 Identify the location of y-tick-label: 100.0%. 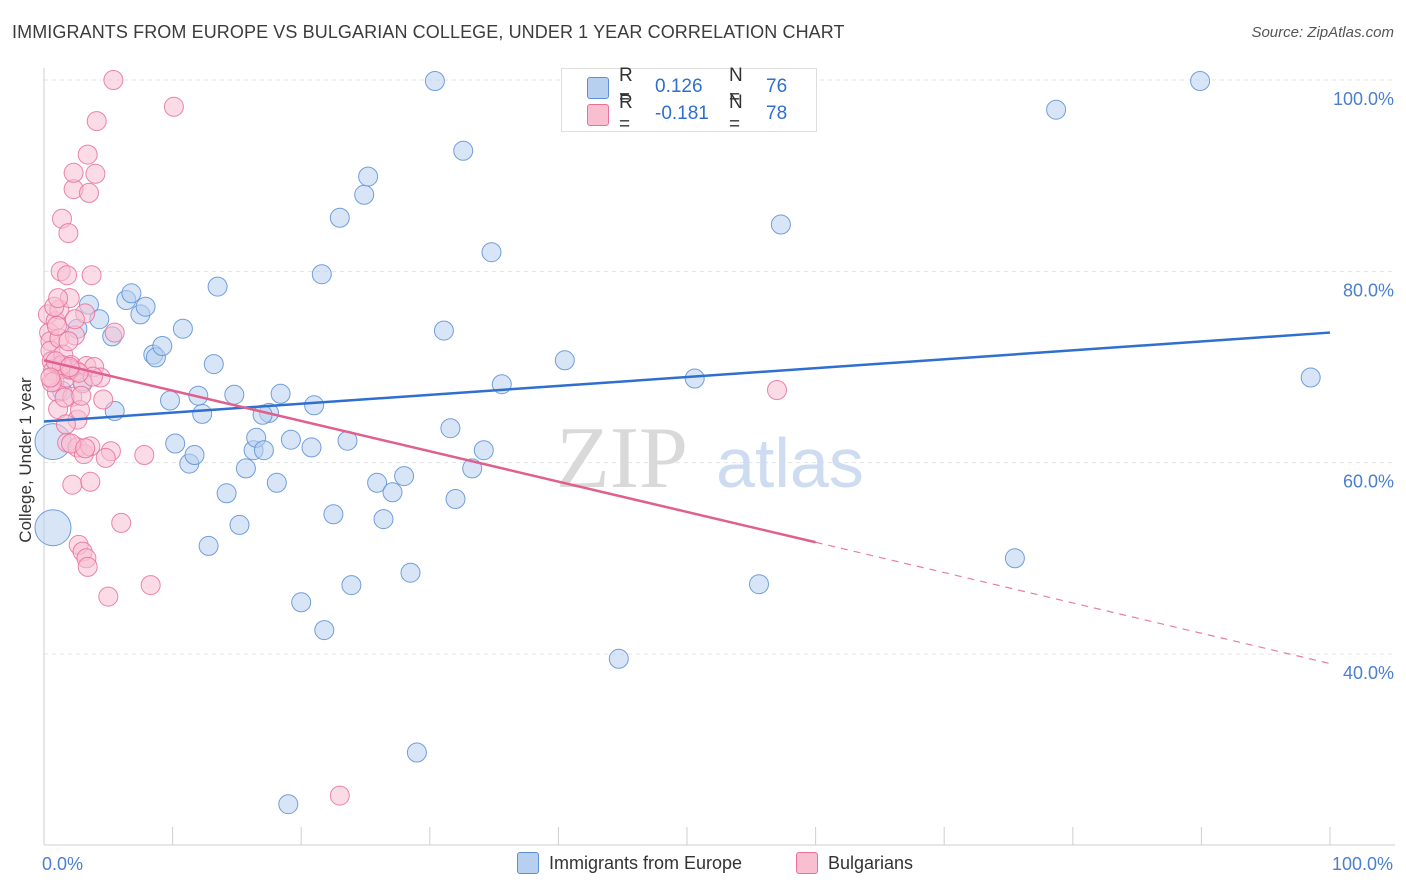
(1363, 99).